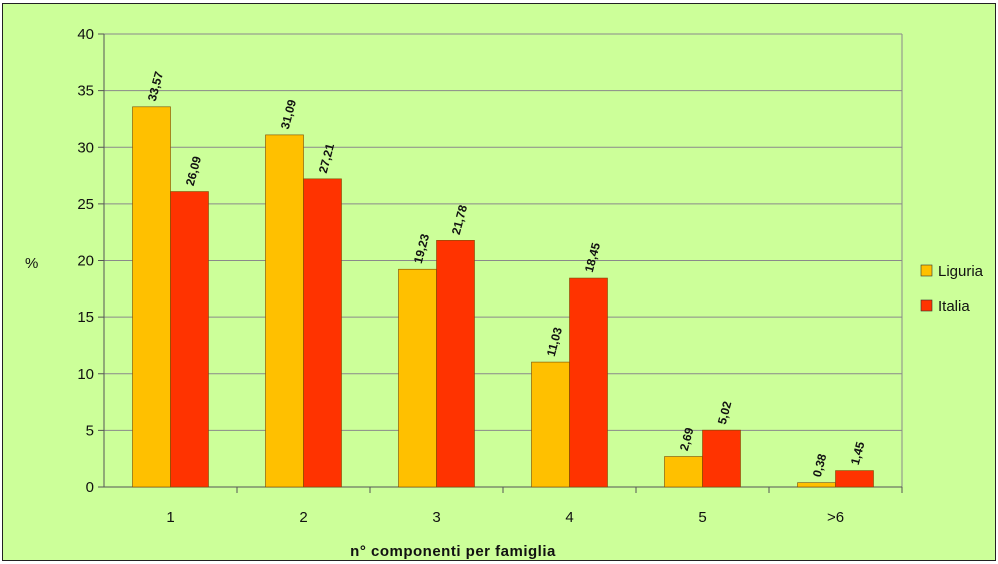 The height and width of the screenshot is (564, 998). I want to click on y-tick-label: 10, so click(85, 374).